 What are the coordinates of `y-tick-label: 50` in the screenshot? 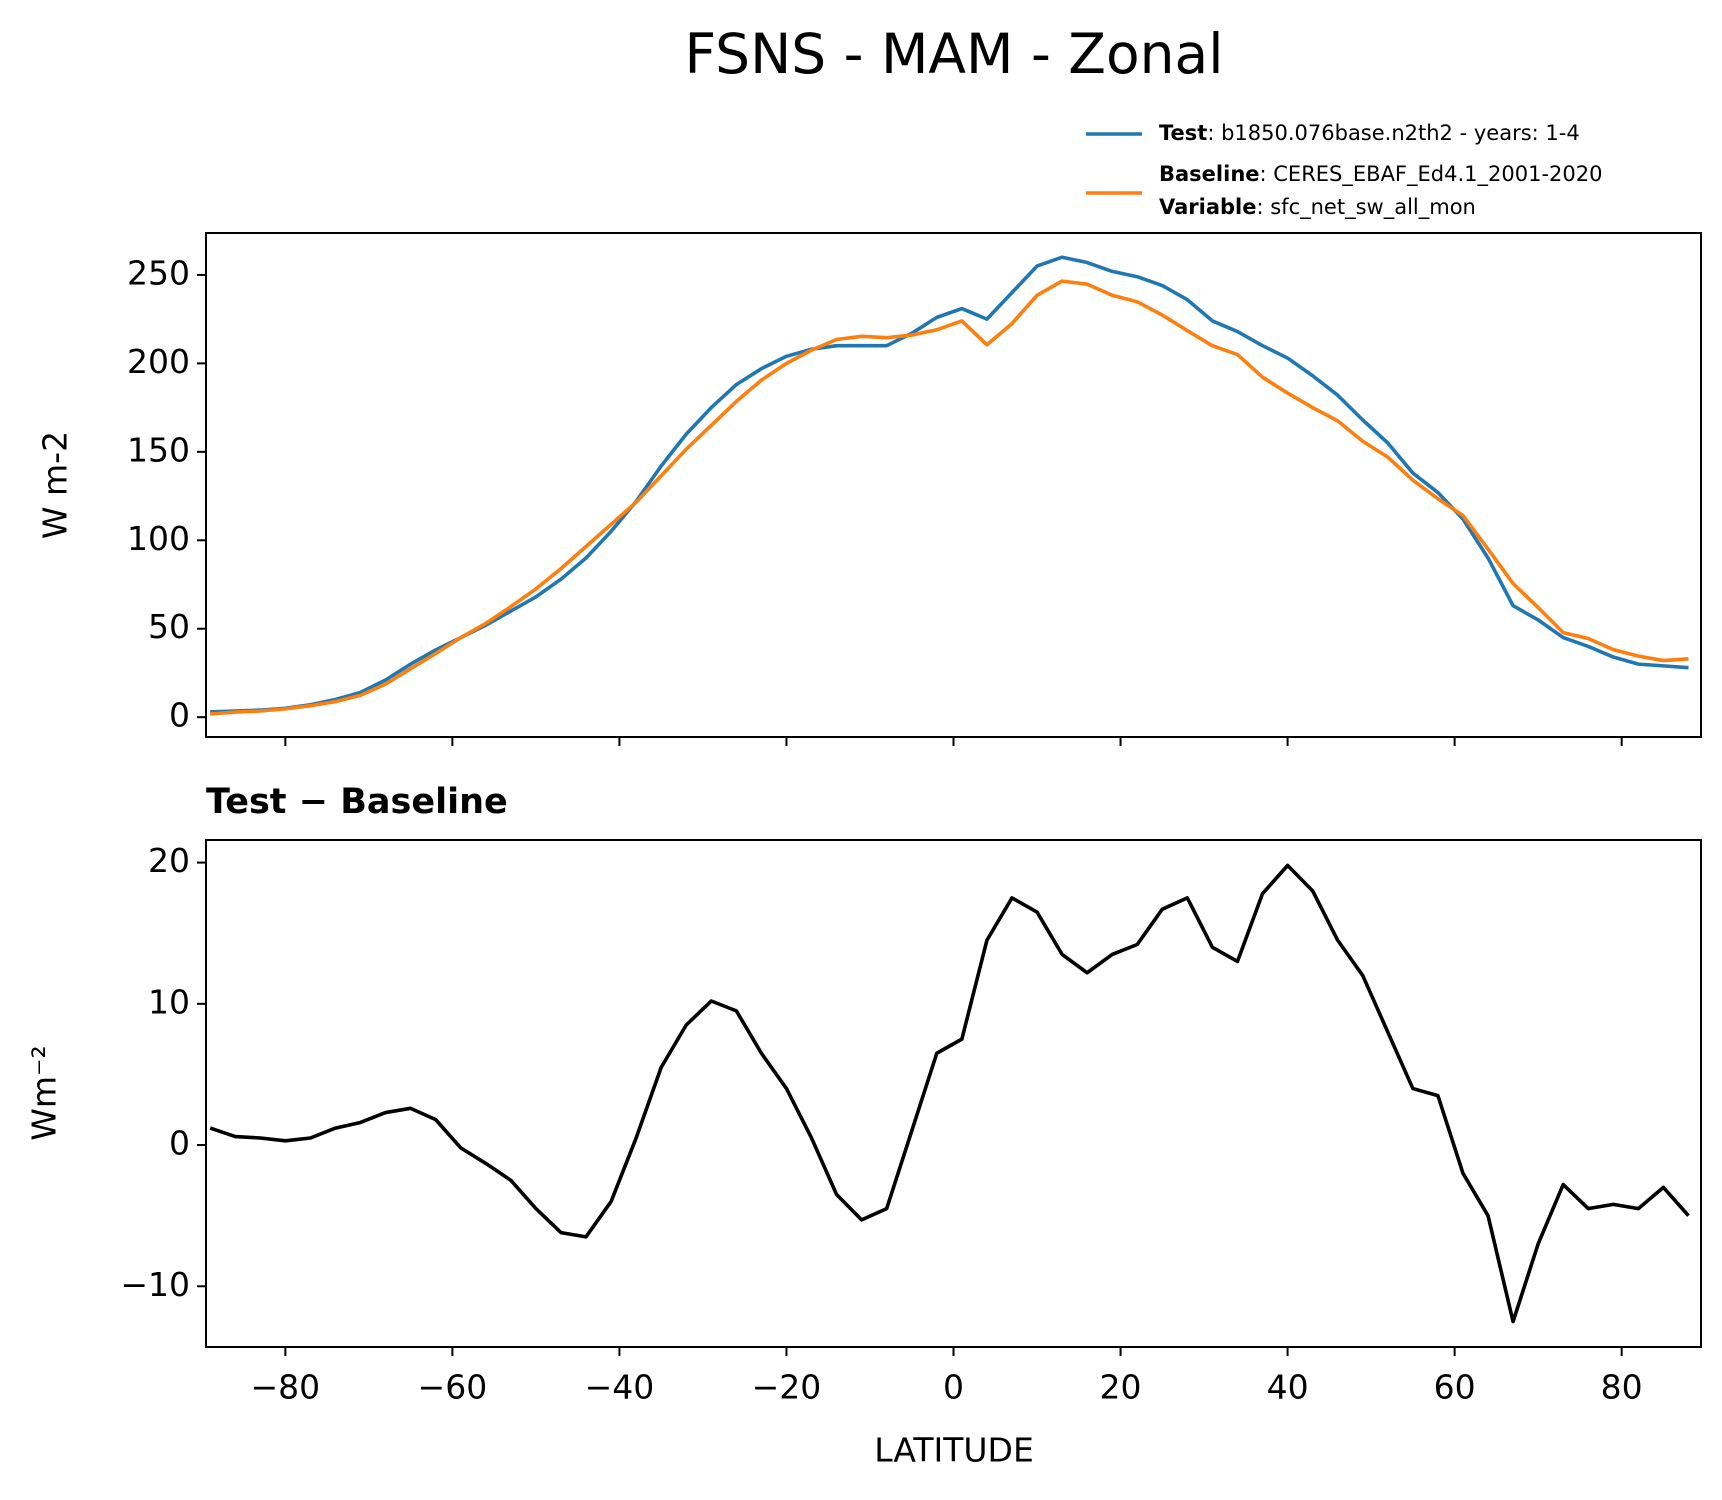 It's located at (169, 626).